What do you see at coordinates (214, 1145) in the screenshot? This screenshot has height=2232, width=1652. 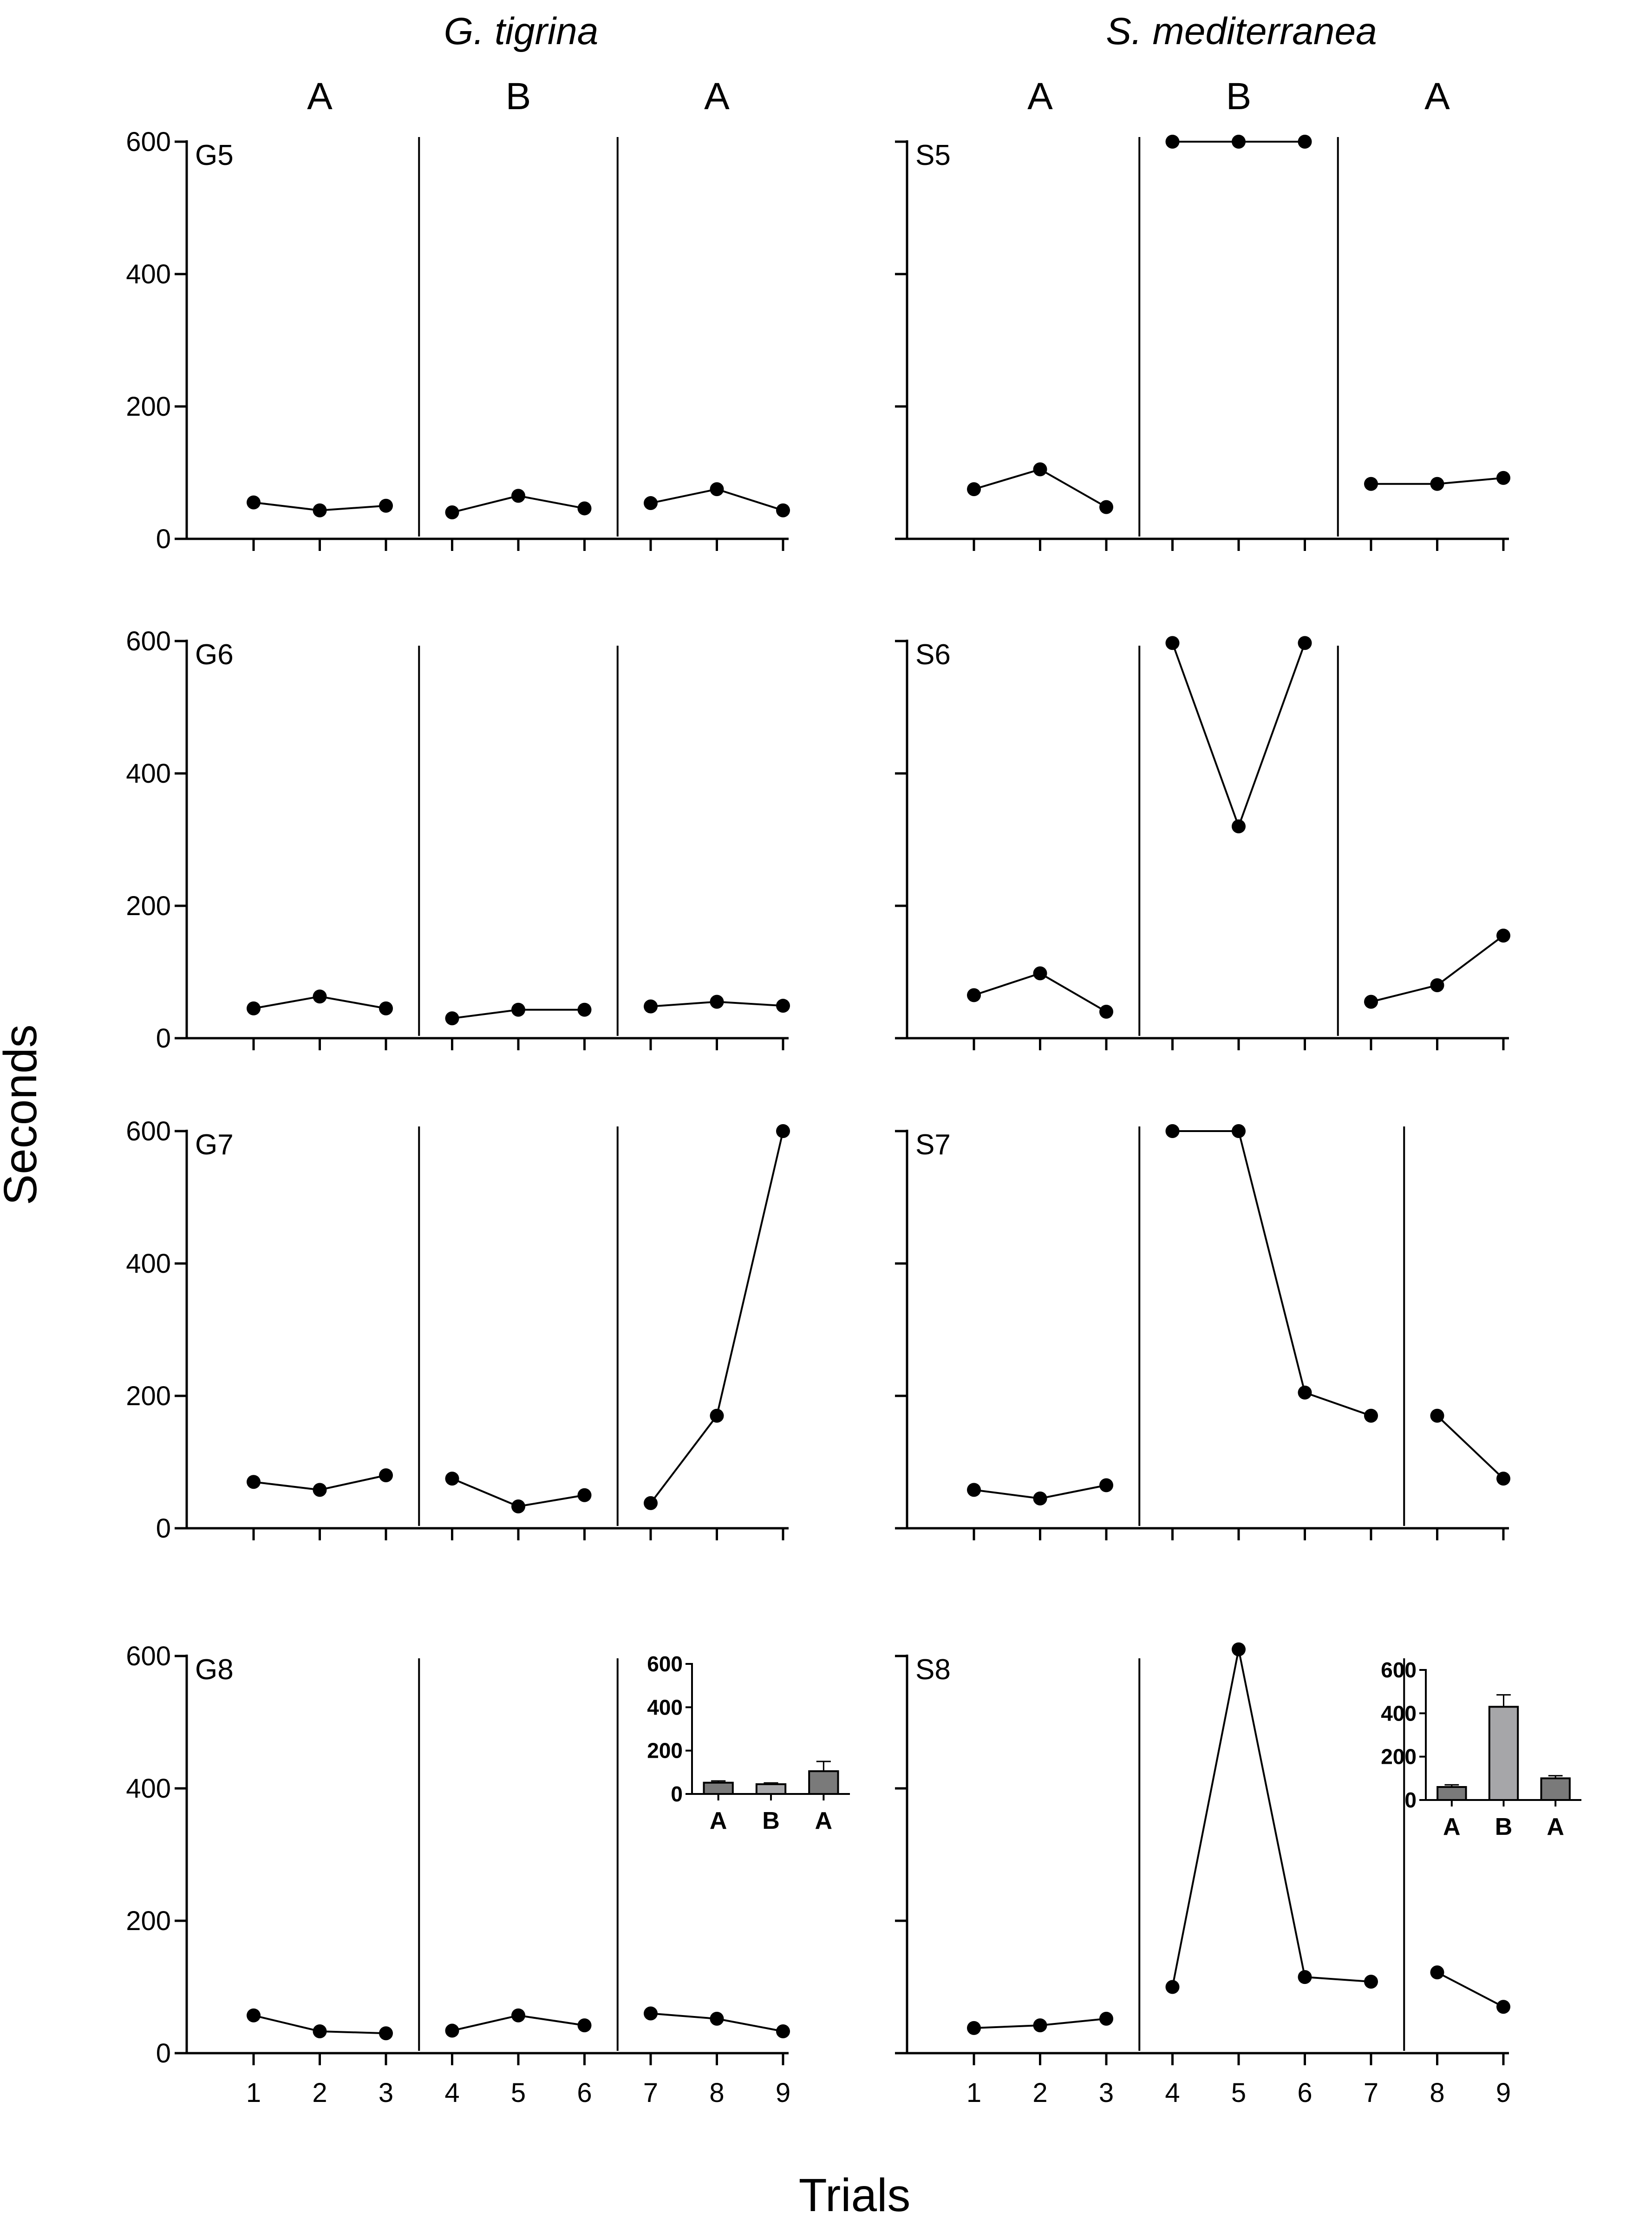 I see `panel-label: G7` at bounding box center [214, 1145].